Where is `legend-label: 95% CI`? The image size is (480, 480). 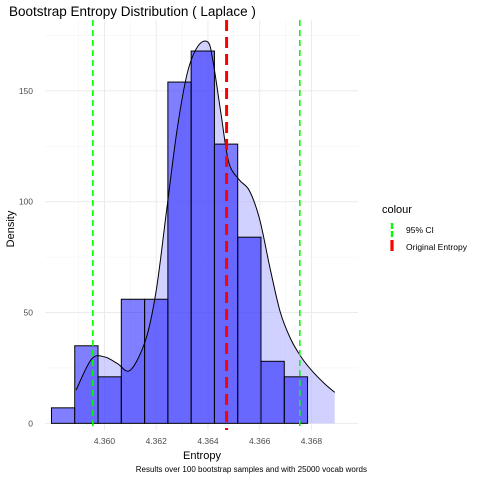
legend-label: 95% CI is located at coordinates (420, 230).